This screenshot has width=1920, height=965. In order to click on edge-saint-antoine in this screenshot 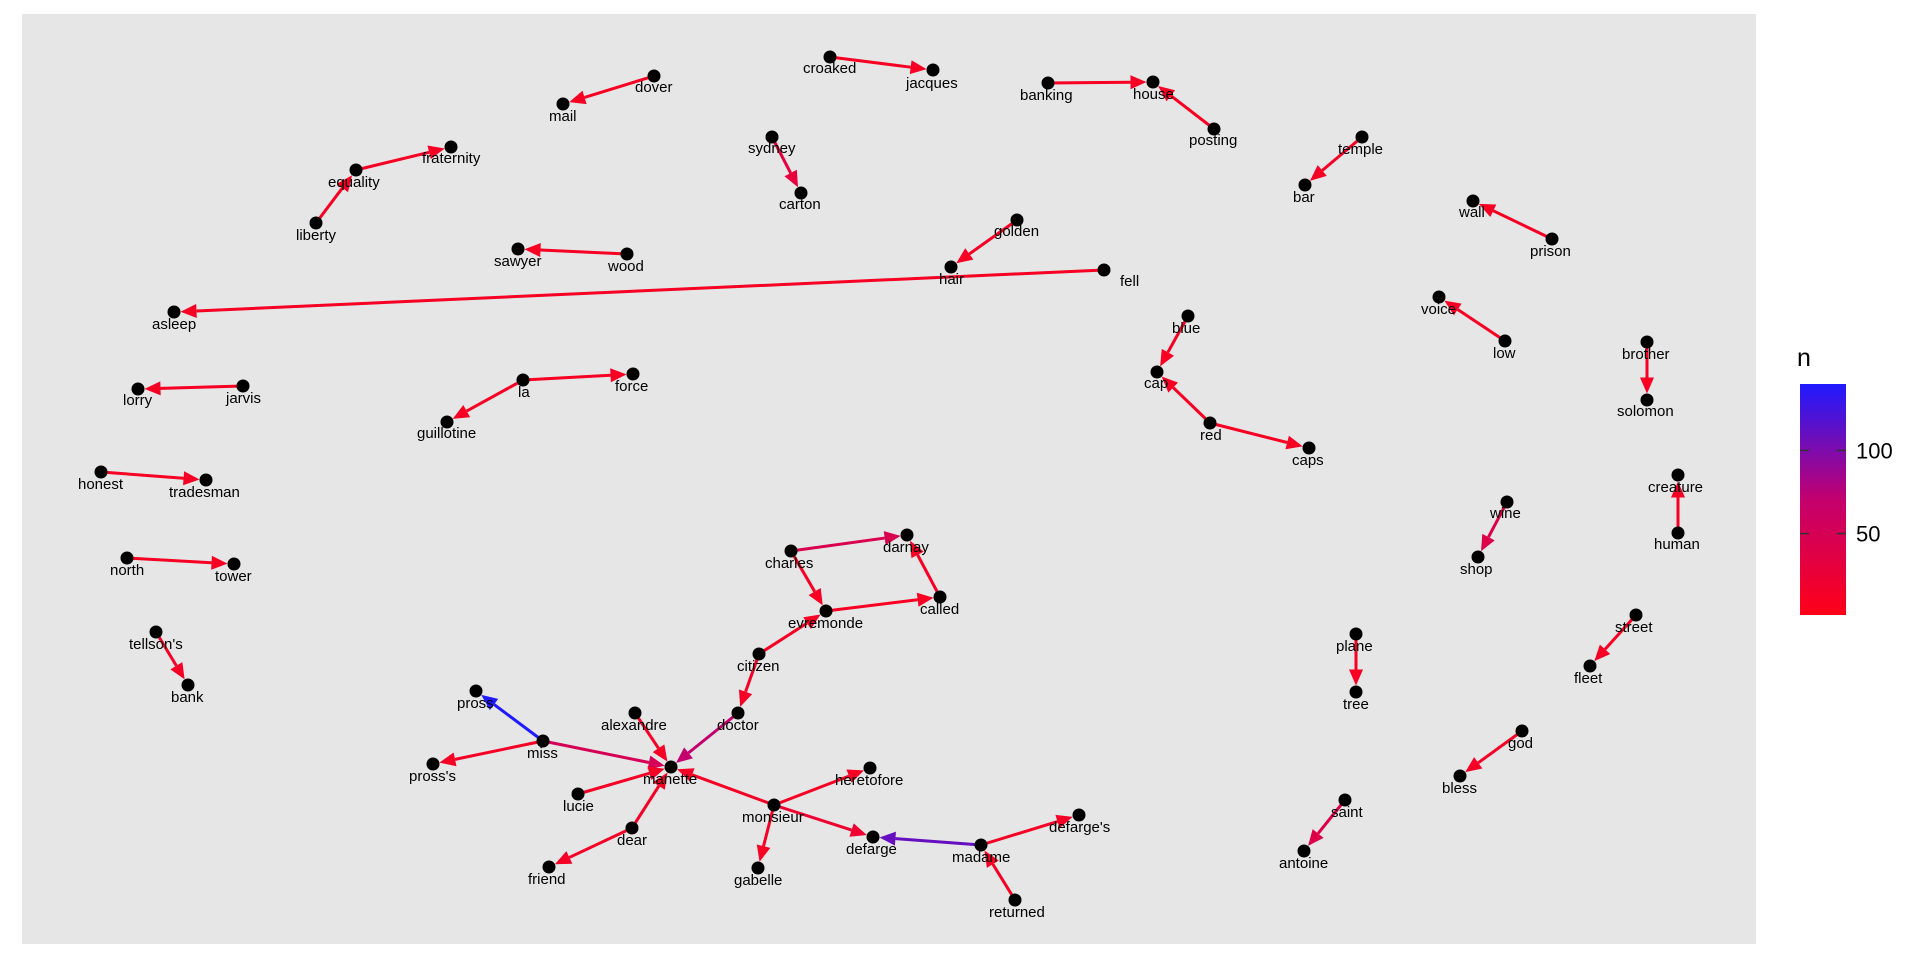, I will do `click(1327, 822)`.